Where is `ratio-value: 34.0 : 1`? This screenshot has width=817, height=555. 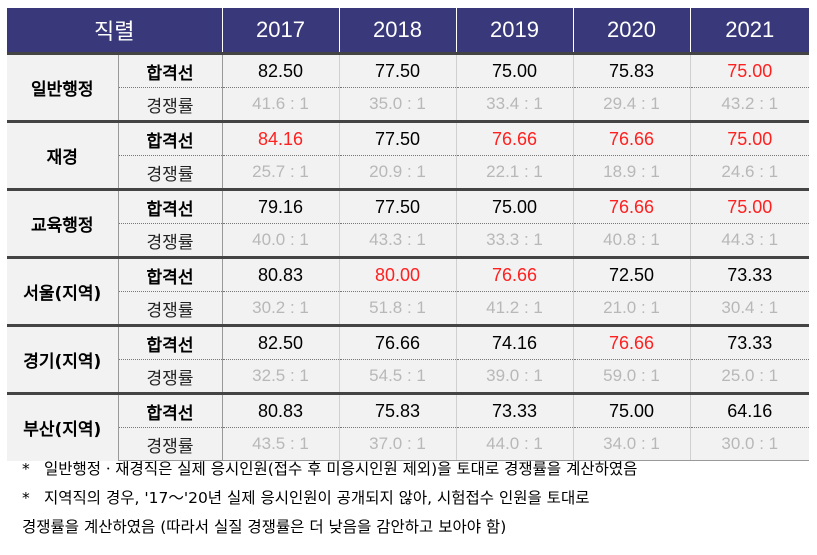 ratio-value: 34.0 : 1 is located at coordinates (631, 444).